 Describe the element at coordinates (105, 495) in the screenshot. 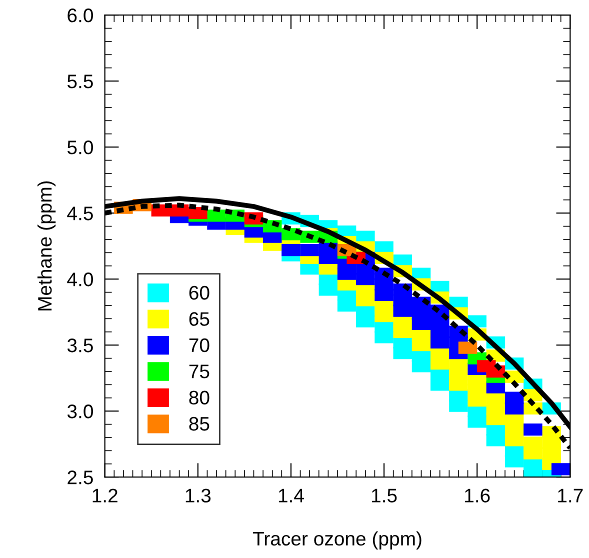

I see `x-tick-label: 1.2` at that location.